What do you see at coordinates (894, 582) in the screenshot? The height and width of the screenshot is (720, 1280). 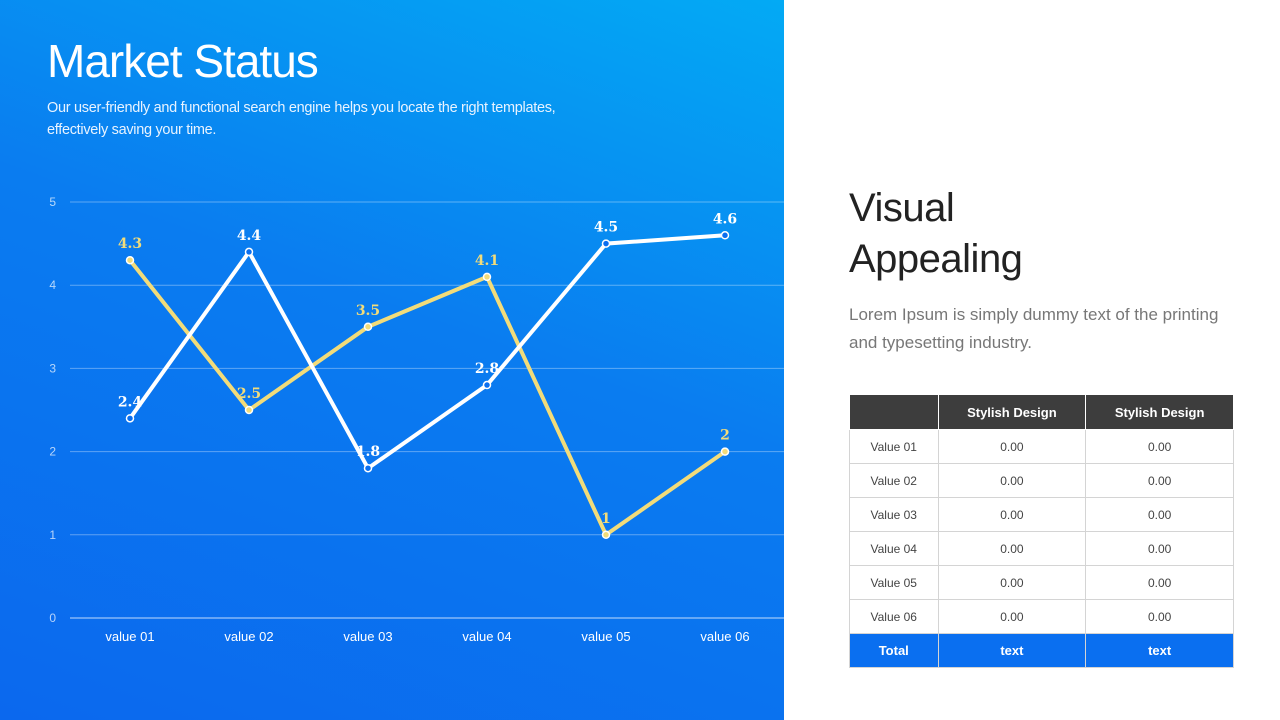 I see `row-label: Value 05` at bounding box center [894, 582].